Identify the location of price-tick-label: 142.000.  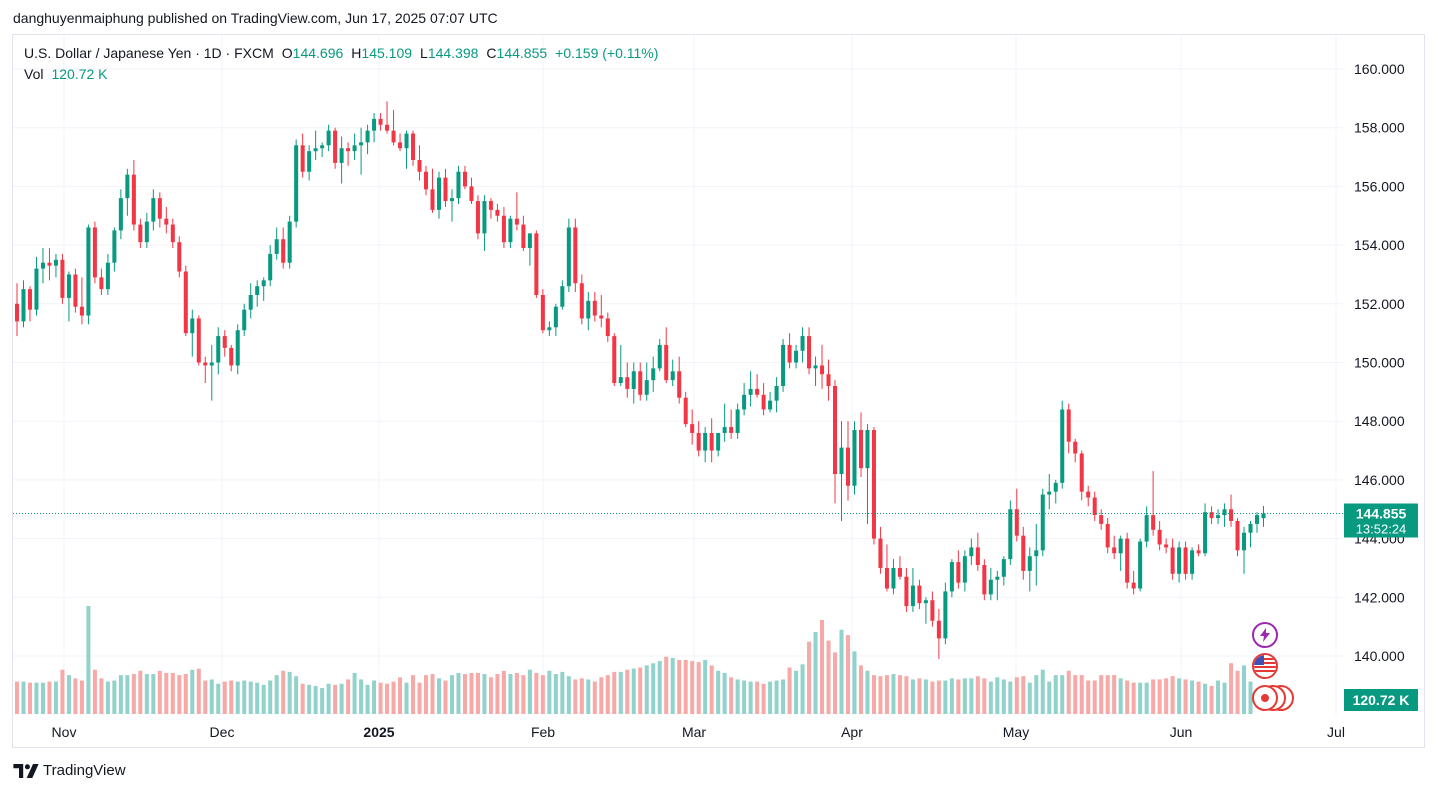
(1379, 597).